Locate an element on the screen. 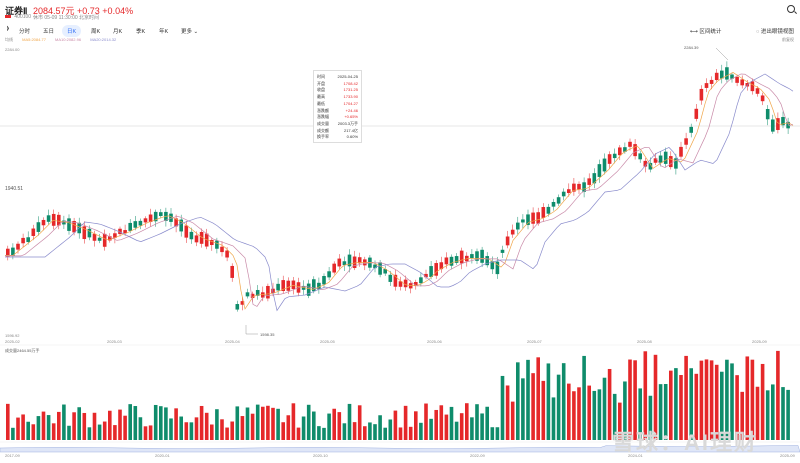  interval-stats-button: ⟷ 区间统计 is located at coordinates (705, 31).